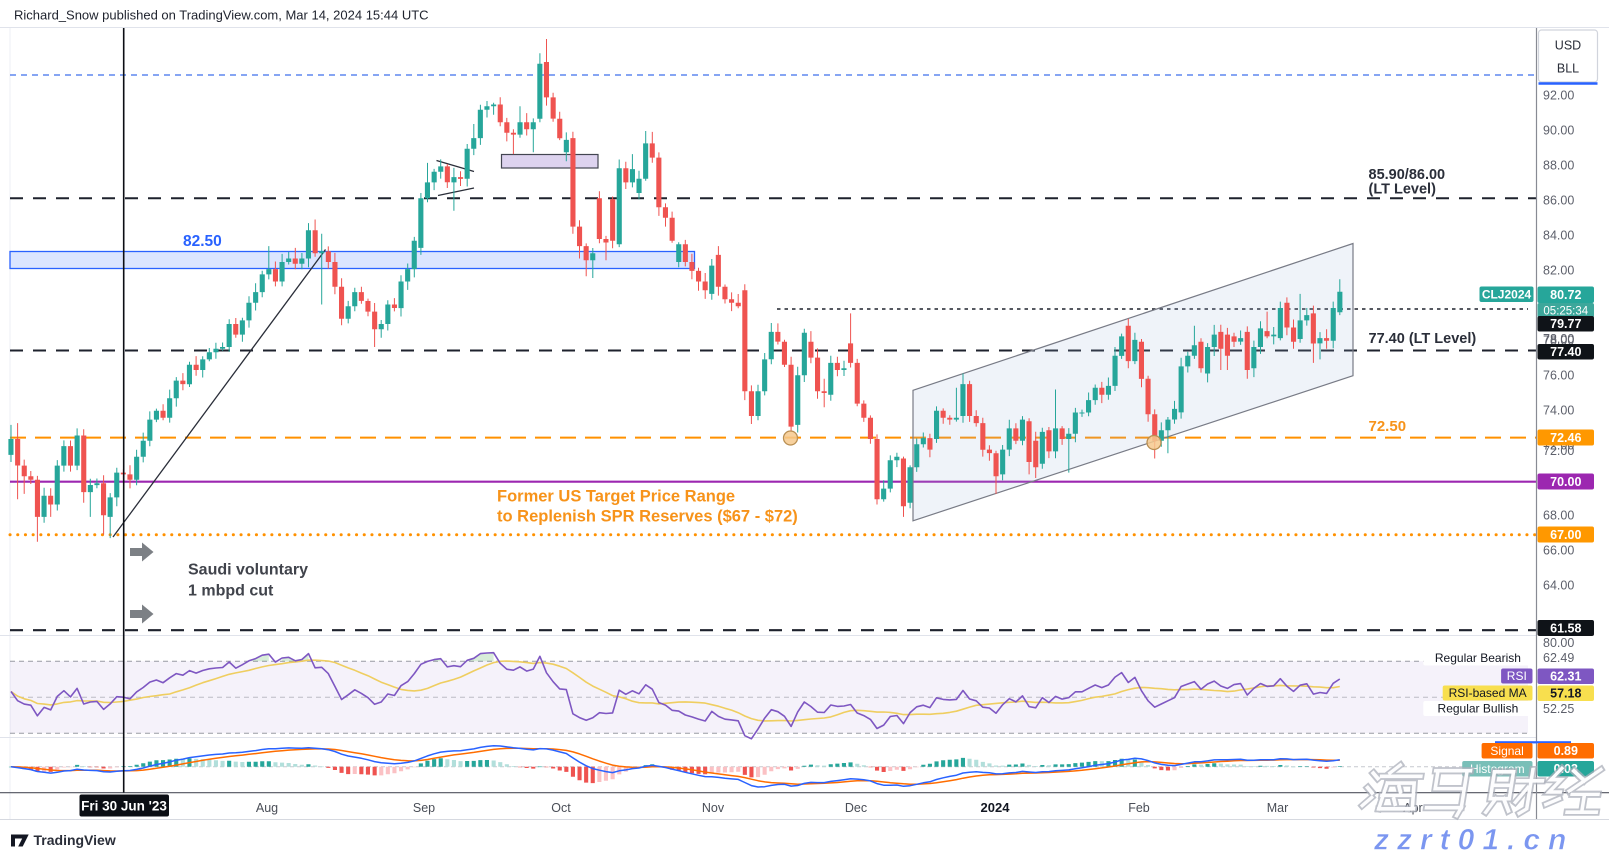 This screenshot has height=857, width=1609. I want to click on svg-text: 86.00, so click(1558, 201).